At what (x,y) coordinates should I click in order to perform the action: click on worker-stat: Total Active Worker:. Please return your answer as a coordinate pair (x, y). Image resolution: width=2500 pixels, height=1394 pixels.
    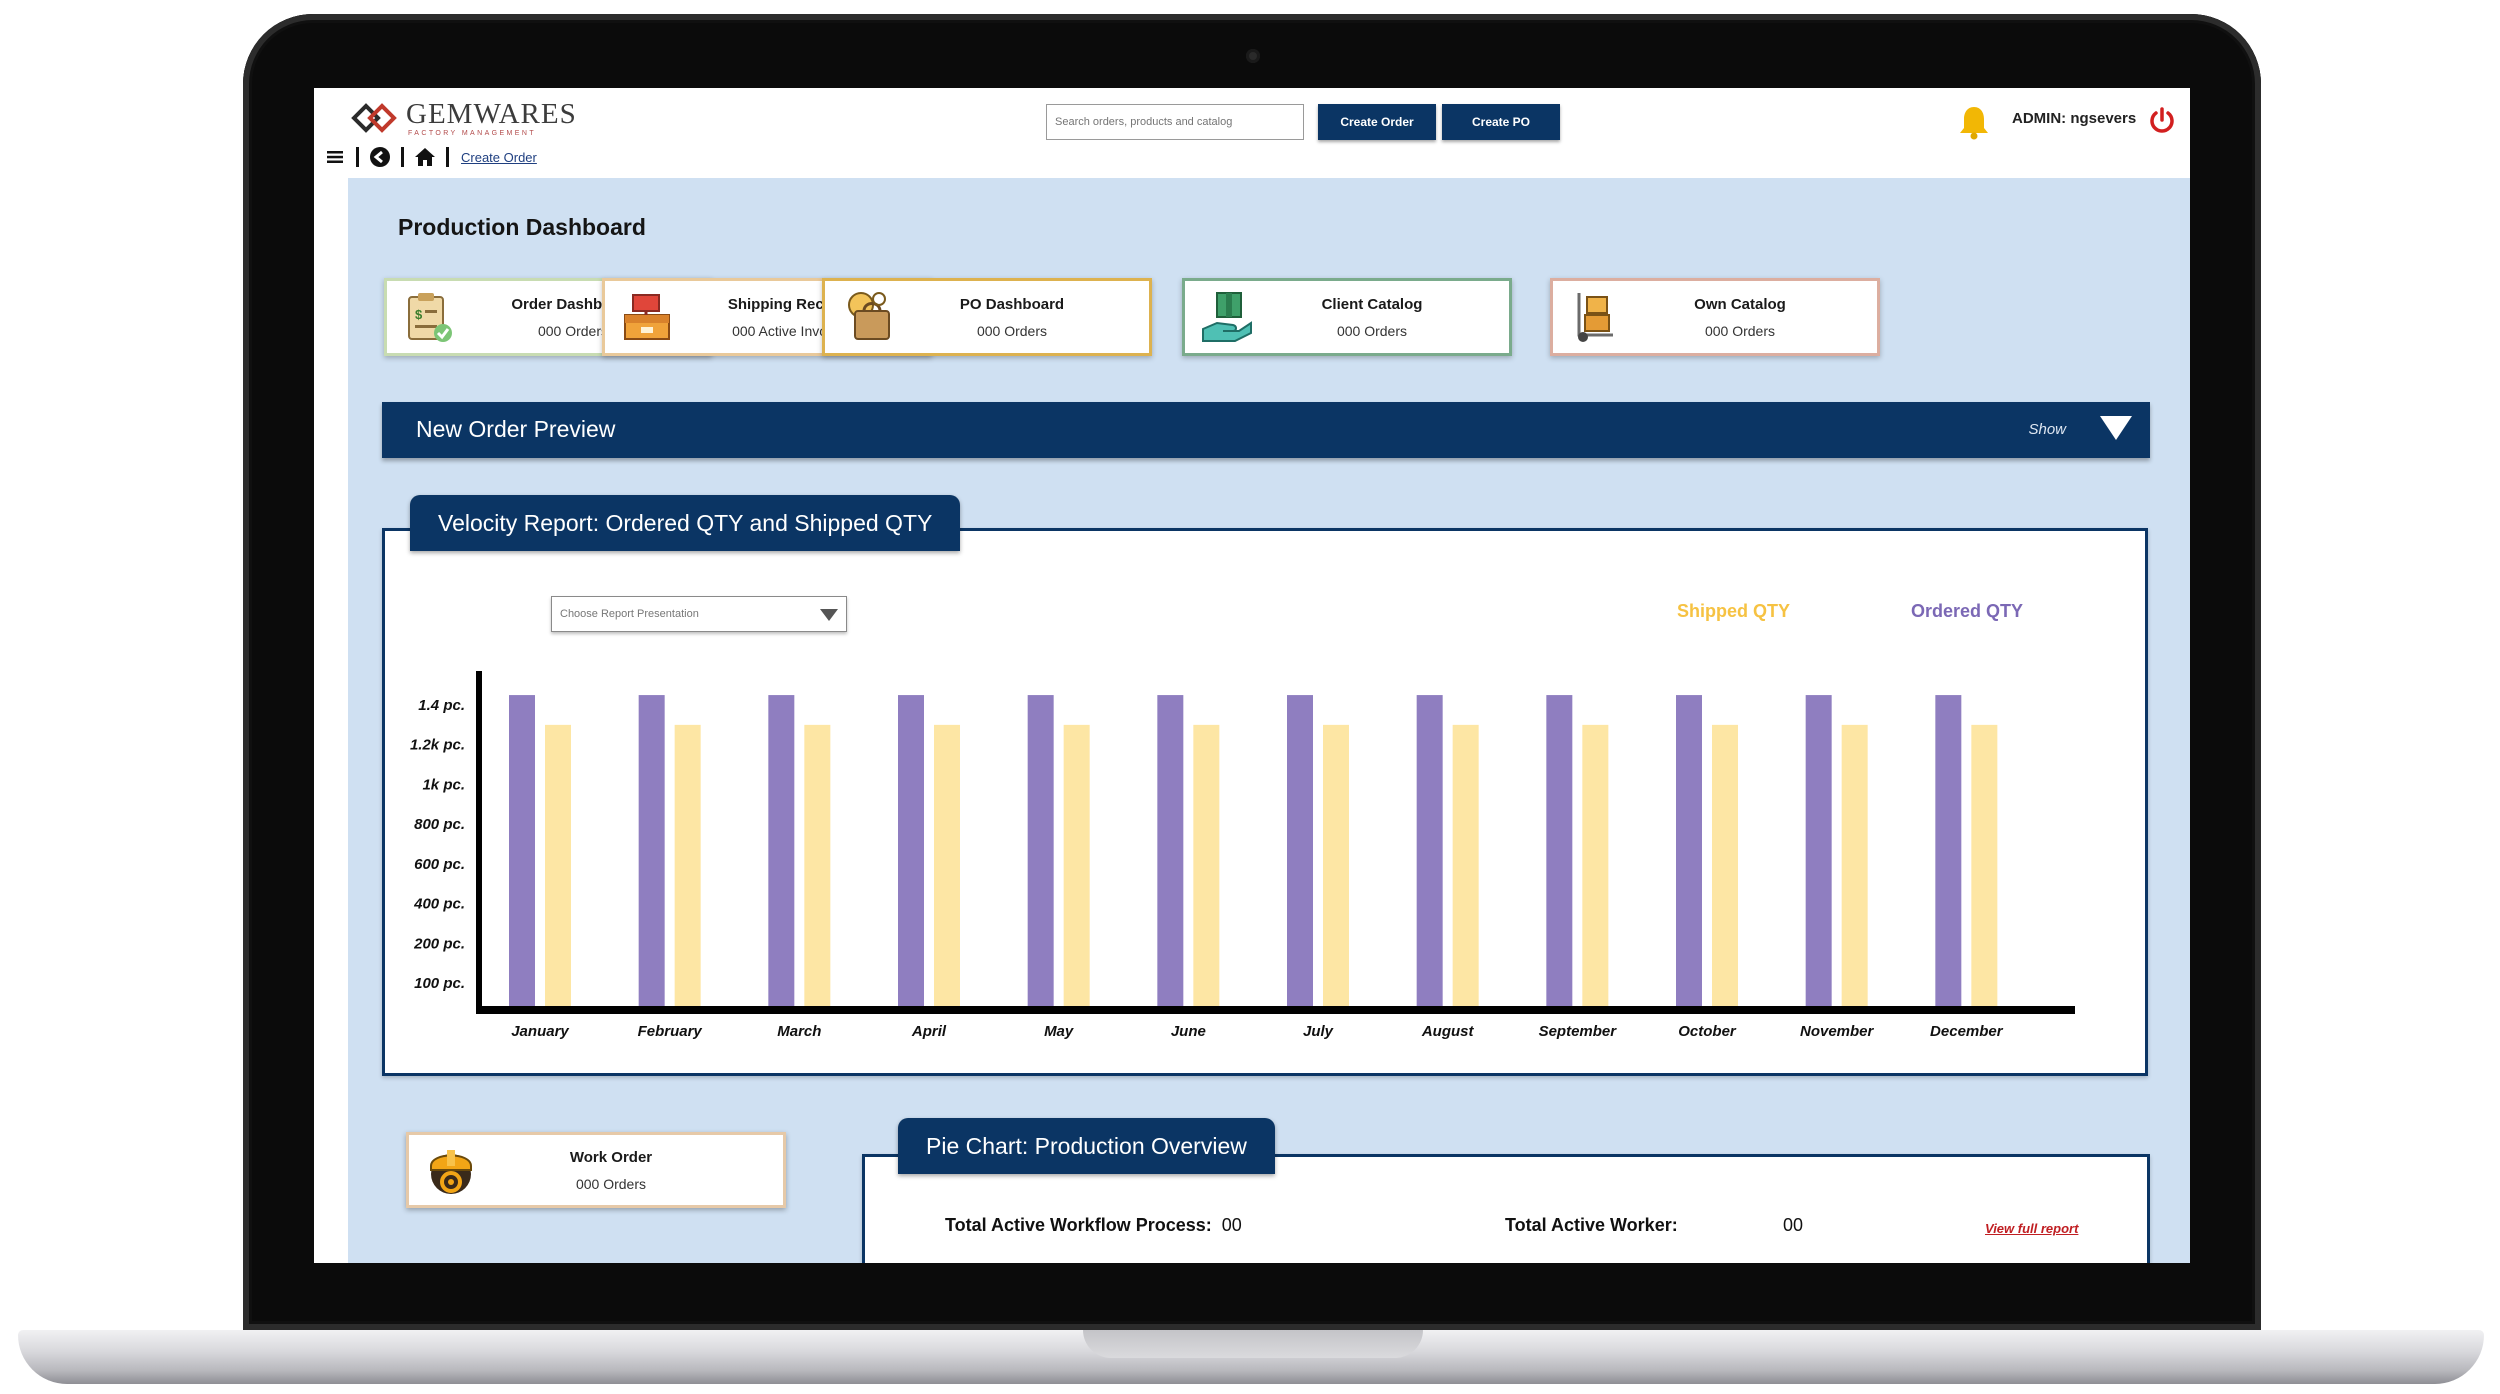
    Looking at the image, I should click on (1591, 1225).